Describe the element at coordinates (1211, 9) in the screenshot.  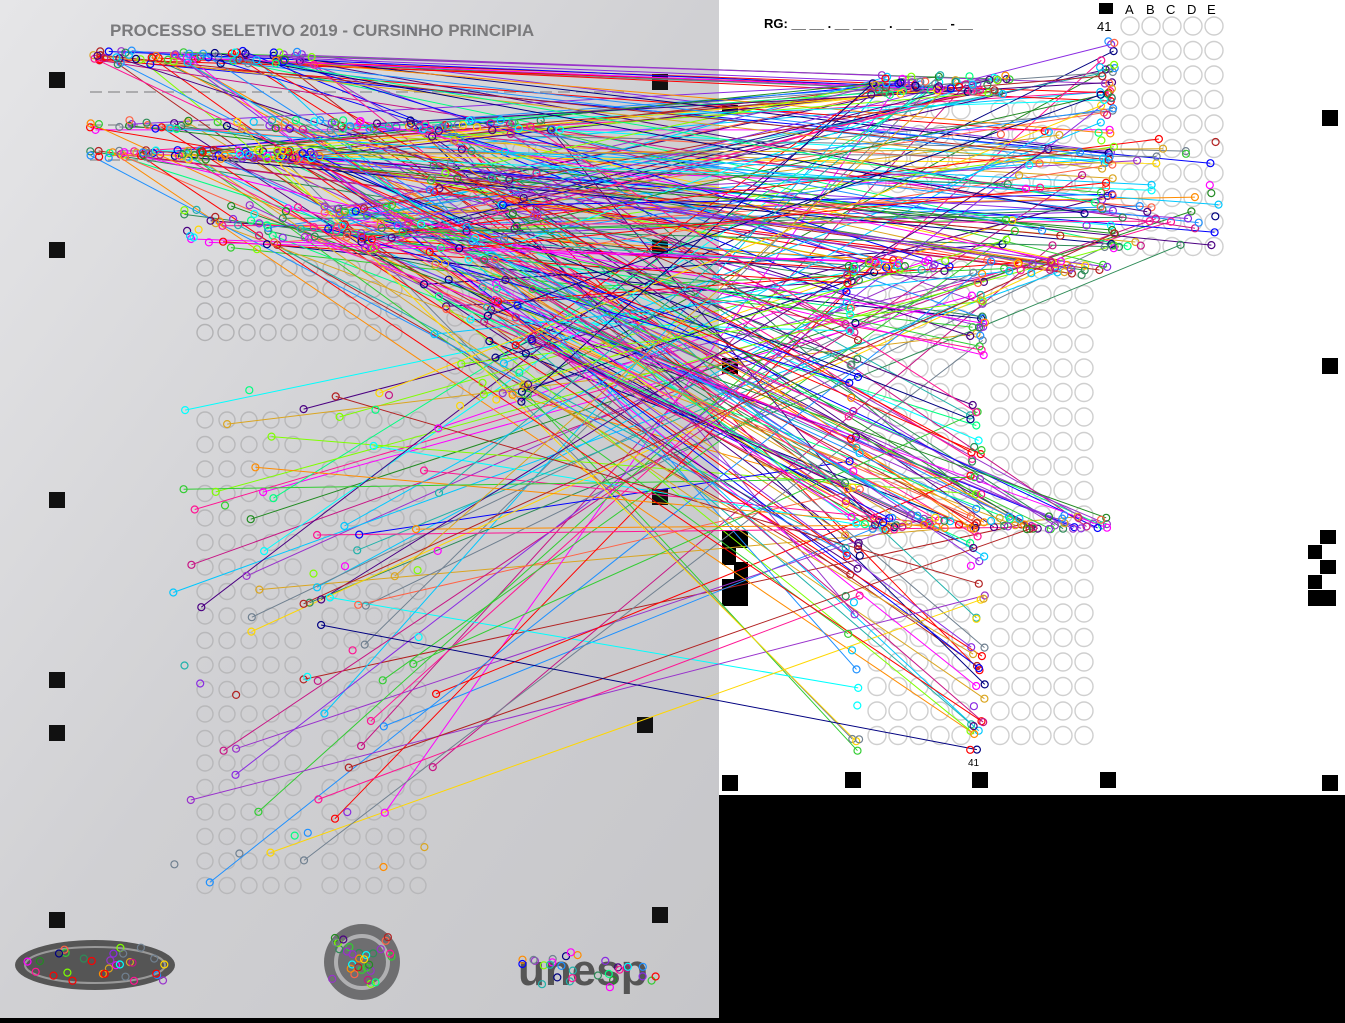
I see `option-letter-e: E` at that location.